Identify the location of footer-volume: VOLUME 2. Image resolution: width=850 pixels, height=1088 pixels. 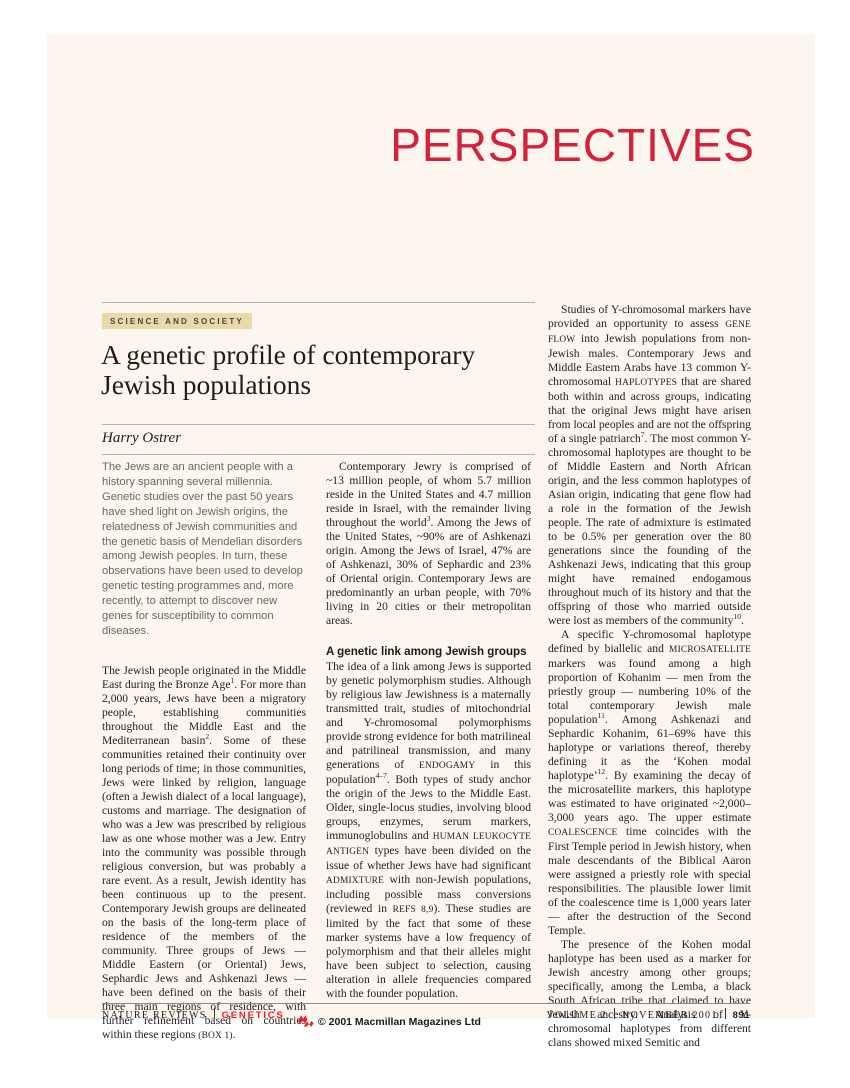
(577, 1015).